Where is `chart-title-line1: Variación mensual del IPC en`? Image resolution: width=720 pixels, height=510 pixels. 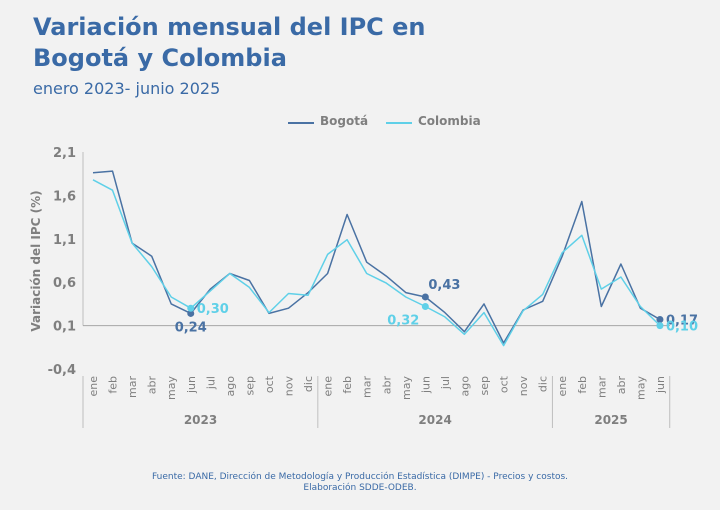
chart-title-line1: Variación mensual del IPC en is located at coordinates (229, 27).